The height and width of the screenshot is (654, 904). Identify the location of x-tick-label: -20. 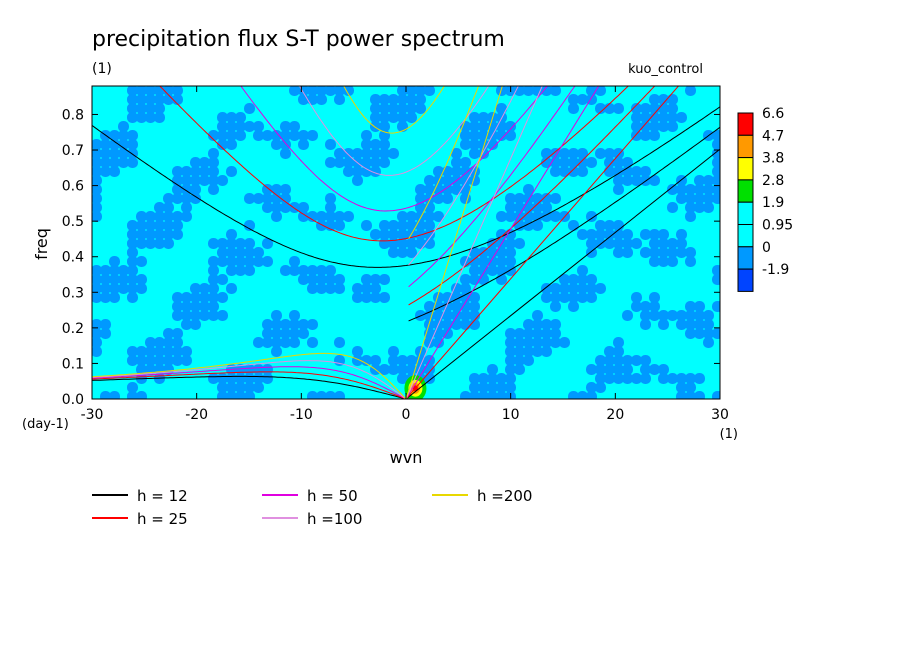
(196, 415).